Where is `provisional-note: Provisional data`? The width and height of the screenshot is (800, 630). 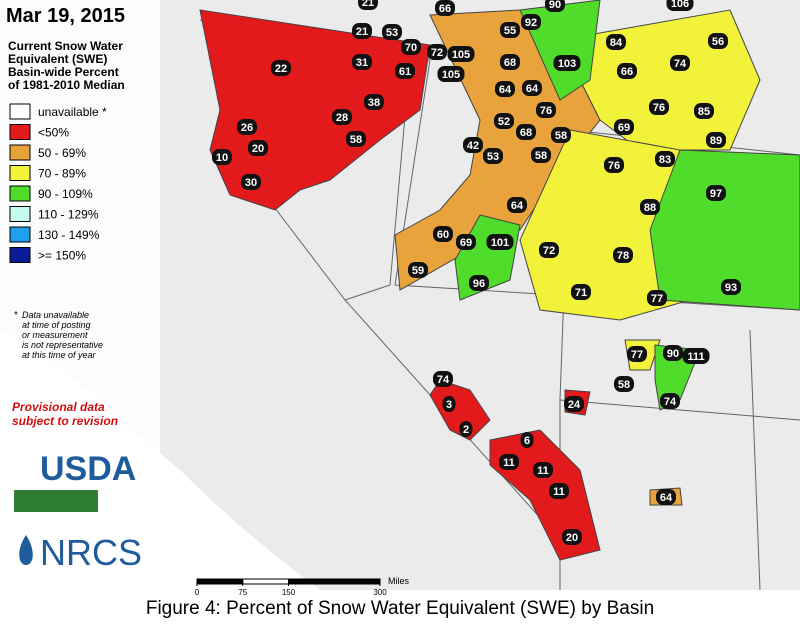
provisional-note: Provisional data is located at coordinates (58, 407).